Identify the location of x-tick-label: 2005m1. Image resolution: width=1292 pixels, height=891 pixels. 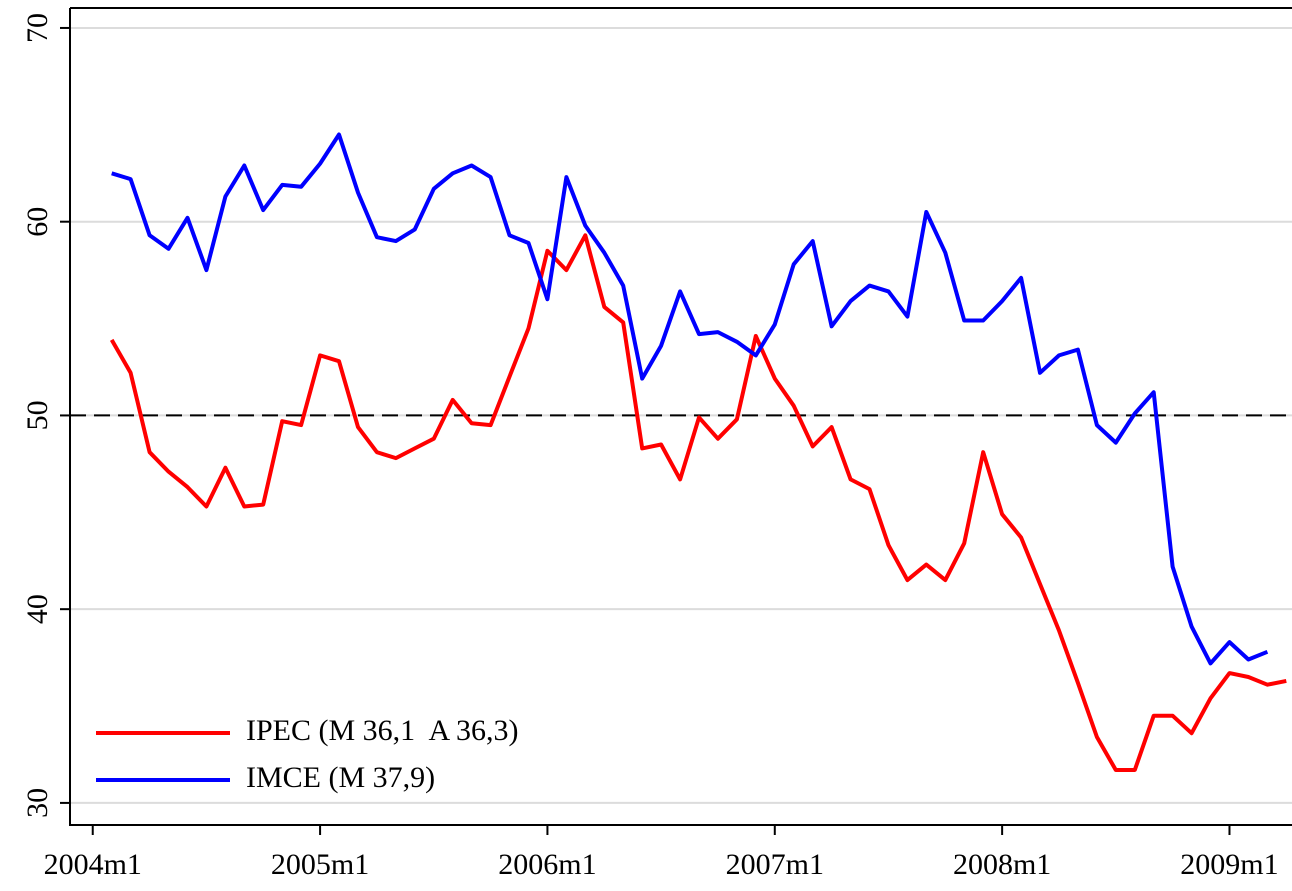
(320, 864).